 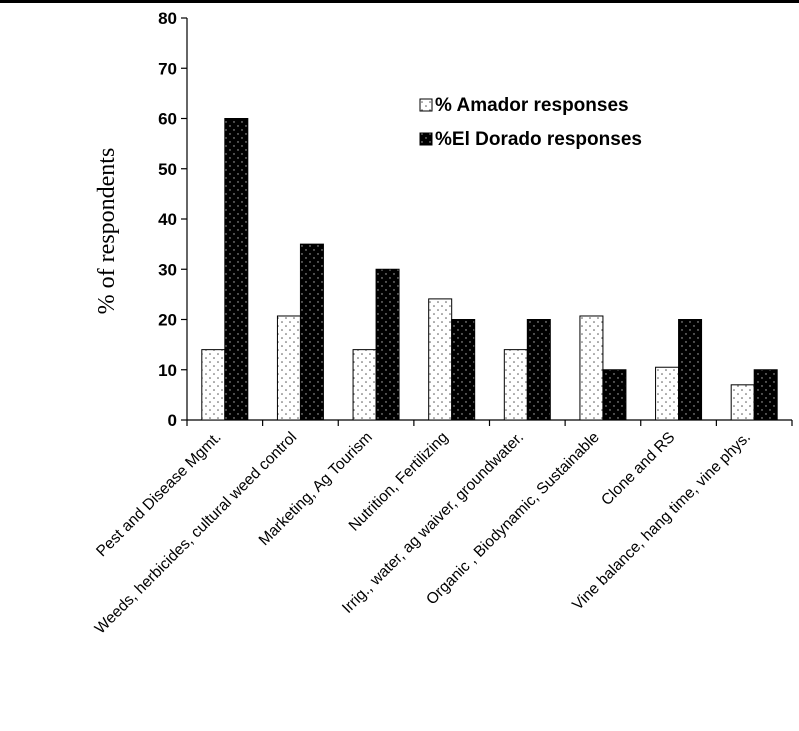 I want to click on y-tick-label: 40, so click(x=167, y=219).